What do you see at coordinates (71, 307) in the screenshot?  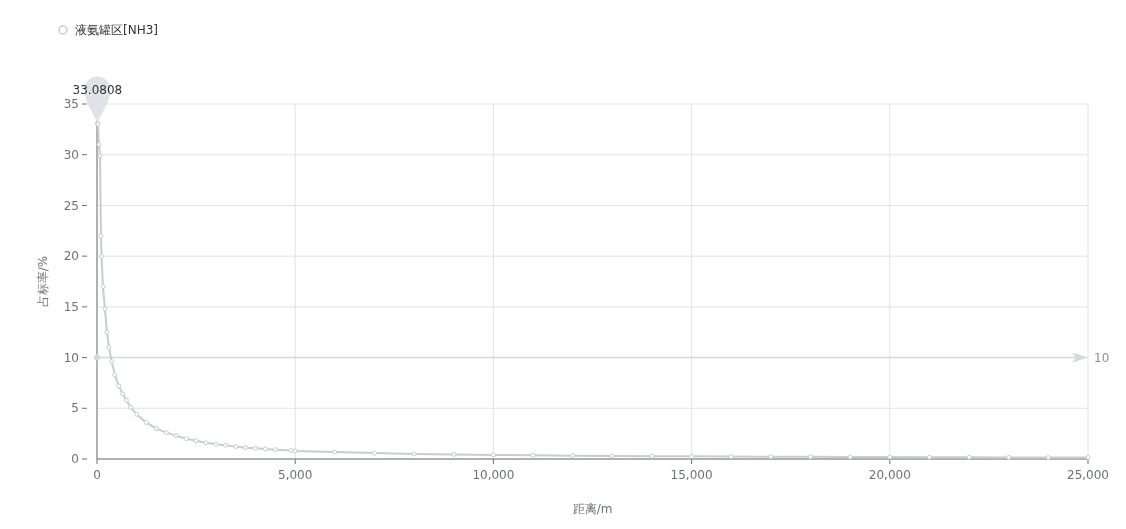 I see `y-tick-label: 15` at bounding box center [71, 307].